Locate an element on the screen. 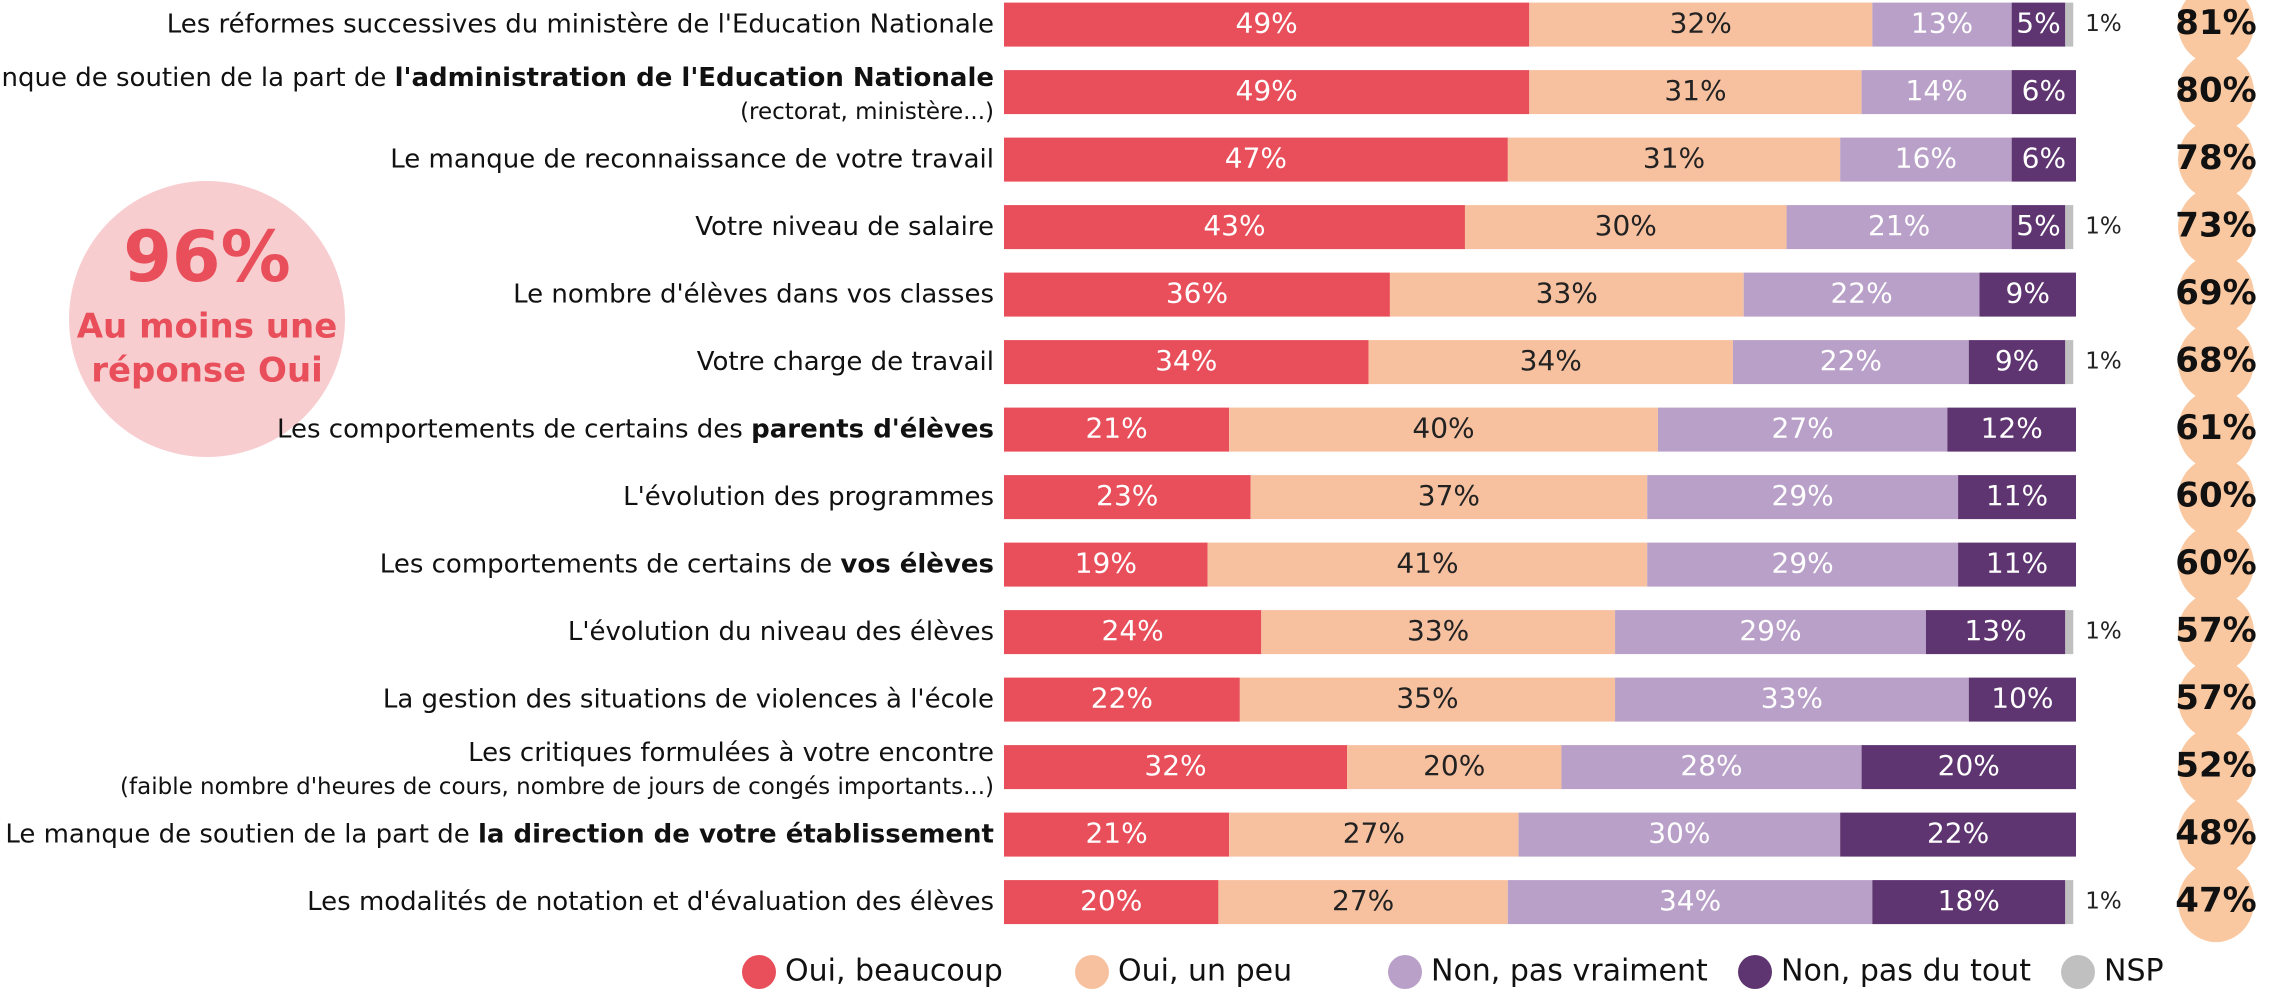  value-label: 10% is located at coordinates (2022, 698).